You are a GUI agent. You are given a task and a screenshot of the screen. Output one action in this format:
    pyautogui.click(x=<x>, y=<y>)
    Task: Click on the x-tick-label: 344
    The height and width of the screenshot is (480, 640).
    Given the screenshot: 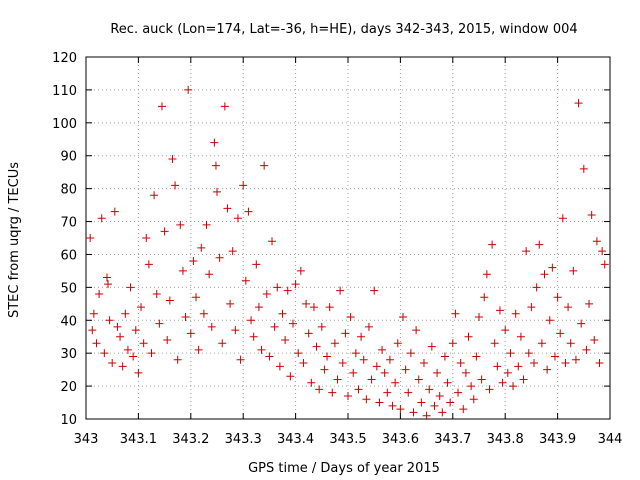 What is the action you would take?
    pyautogui.click(x=610, y=439)
    